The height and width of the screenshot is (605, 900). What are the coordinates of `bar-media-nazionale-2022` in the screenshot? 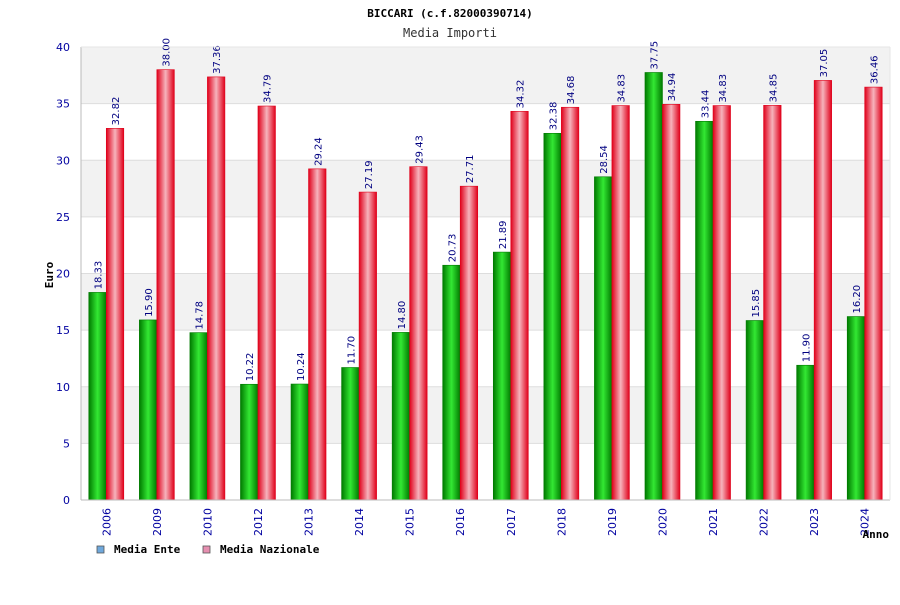 It's located at (772, 303).